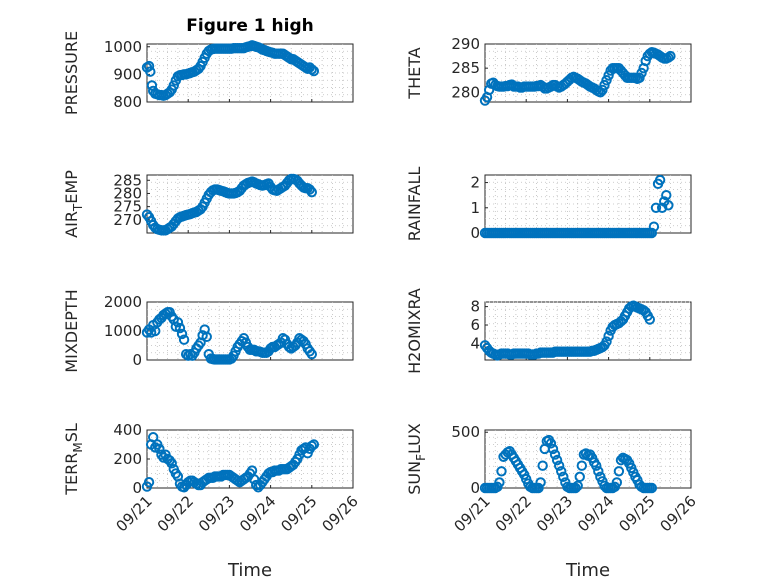  I want to click on x-tick-label: 09/25, so click(636, 513).